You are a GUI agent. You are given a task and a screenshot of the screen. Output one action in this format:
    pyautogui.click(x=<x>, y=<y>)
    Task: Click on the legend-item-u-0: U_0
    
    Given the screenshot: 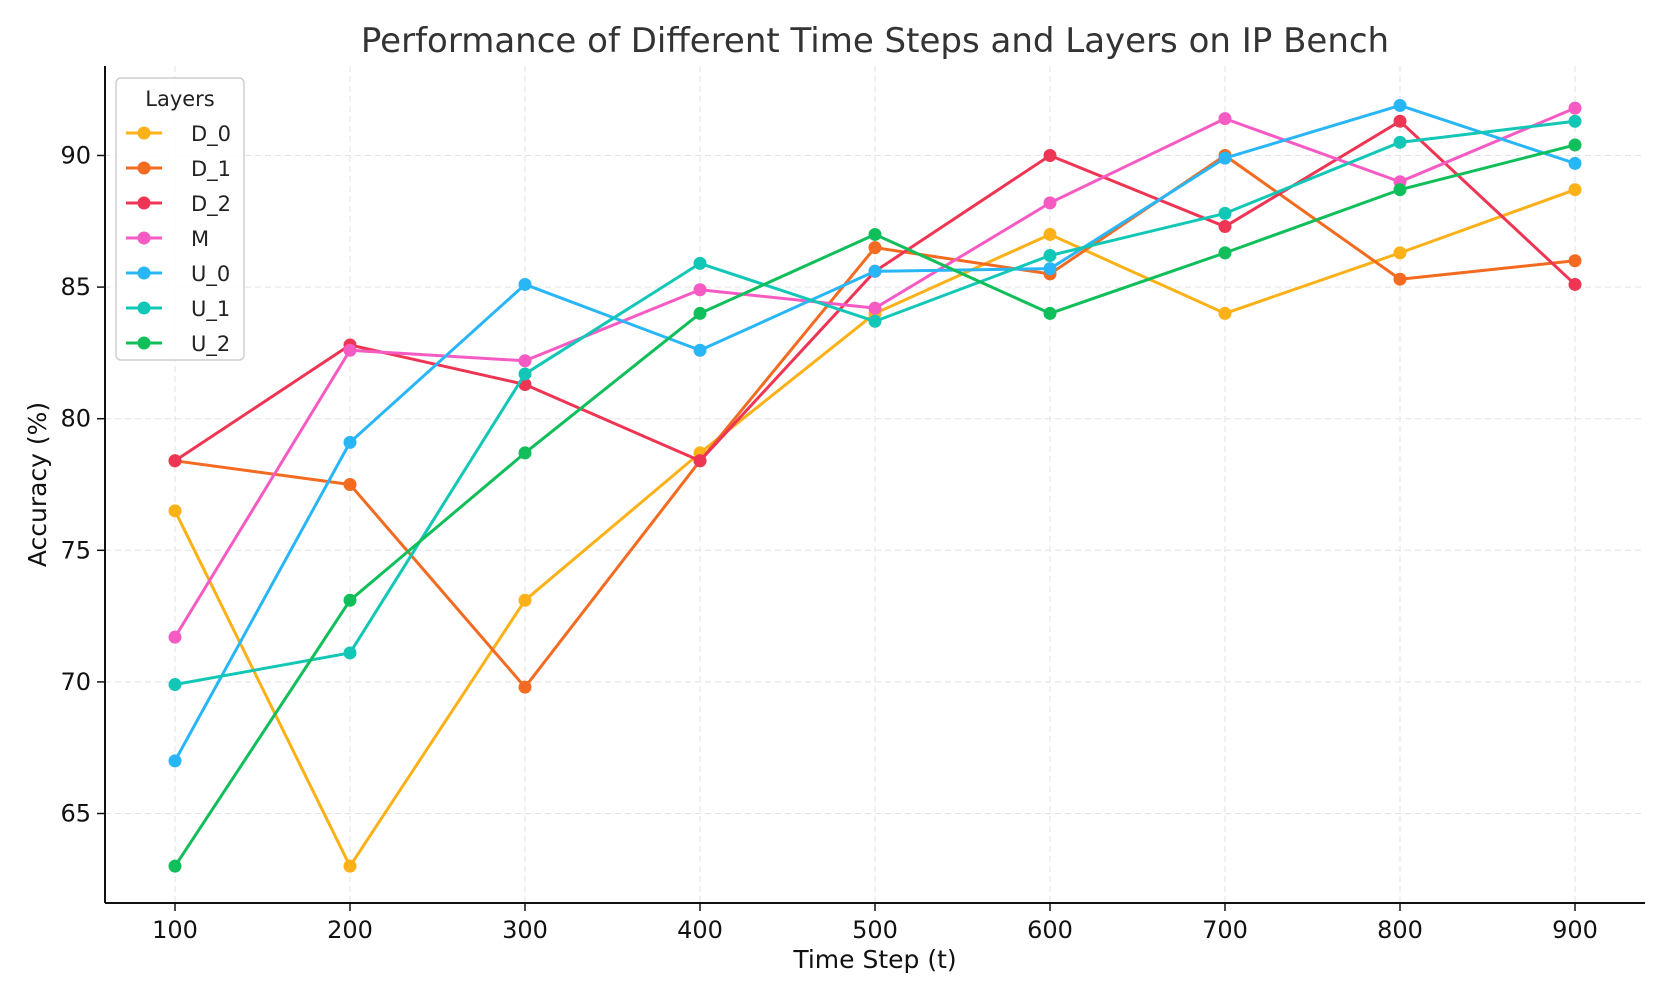 What is the action you would take?
    pyautogui.click(x=178, y=274)
    